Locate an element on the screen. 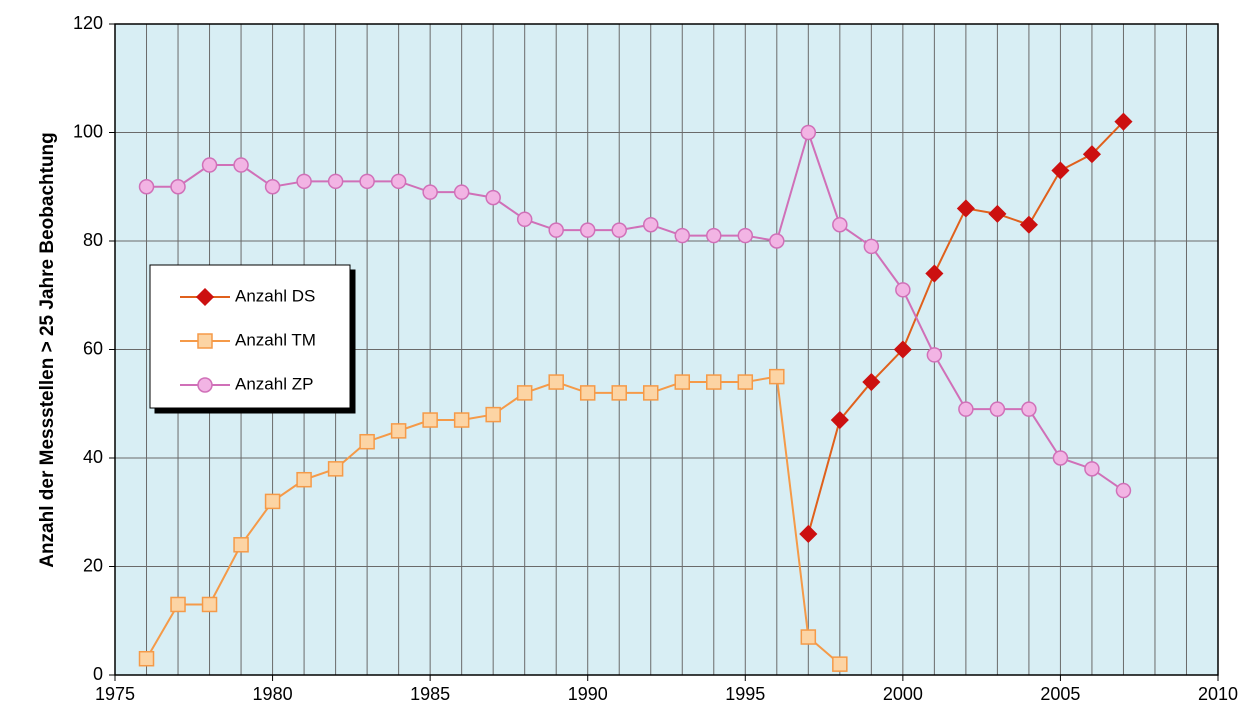 Image resolution: width=1259 pixels, height=723 pixels. x-tick-label: 2000 is located at coordinates (903, 694).